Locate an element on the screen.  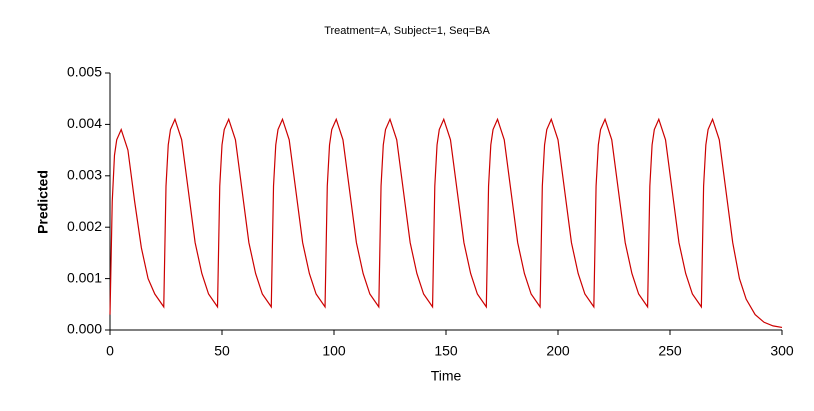
y-tick-label: 0.003 is located at coordinates (84, 175).